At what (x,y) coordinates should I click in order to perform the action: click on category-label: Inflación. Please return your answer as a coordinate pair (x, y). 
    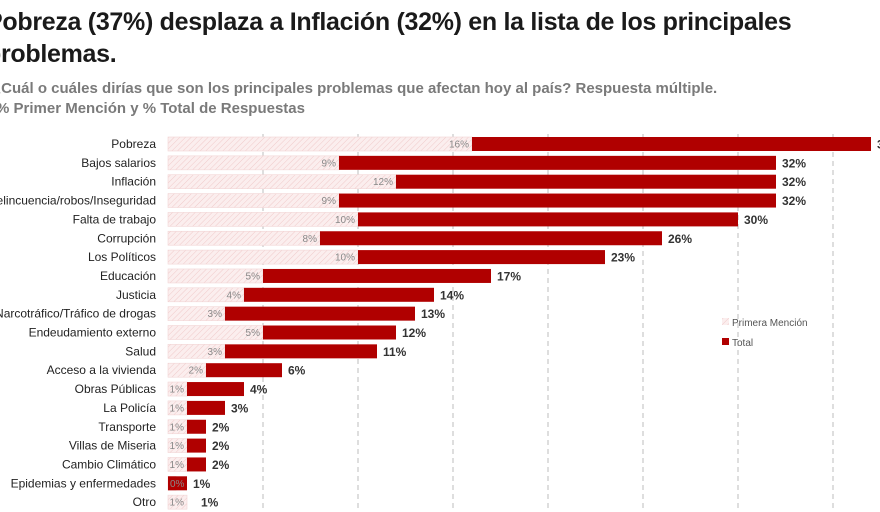
    Looking at the image, I should click on (133, 182).